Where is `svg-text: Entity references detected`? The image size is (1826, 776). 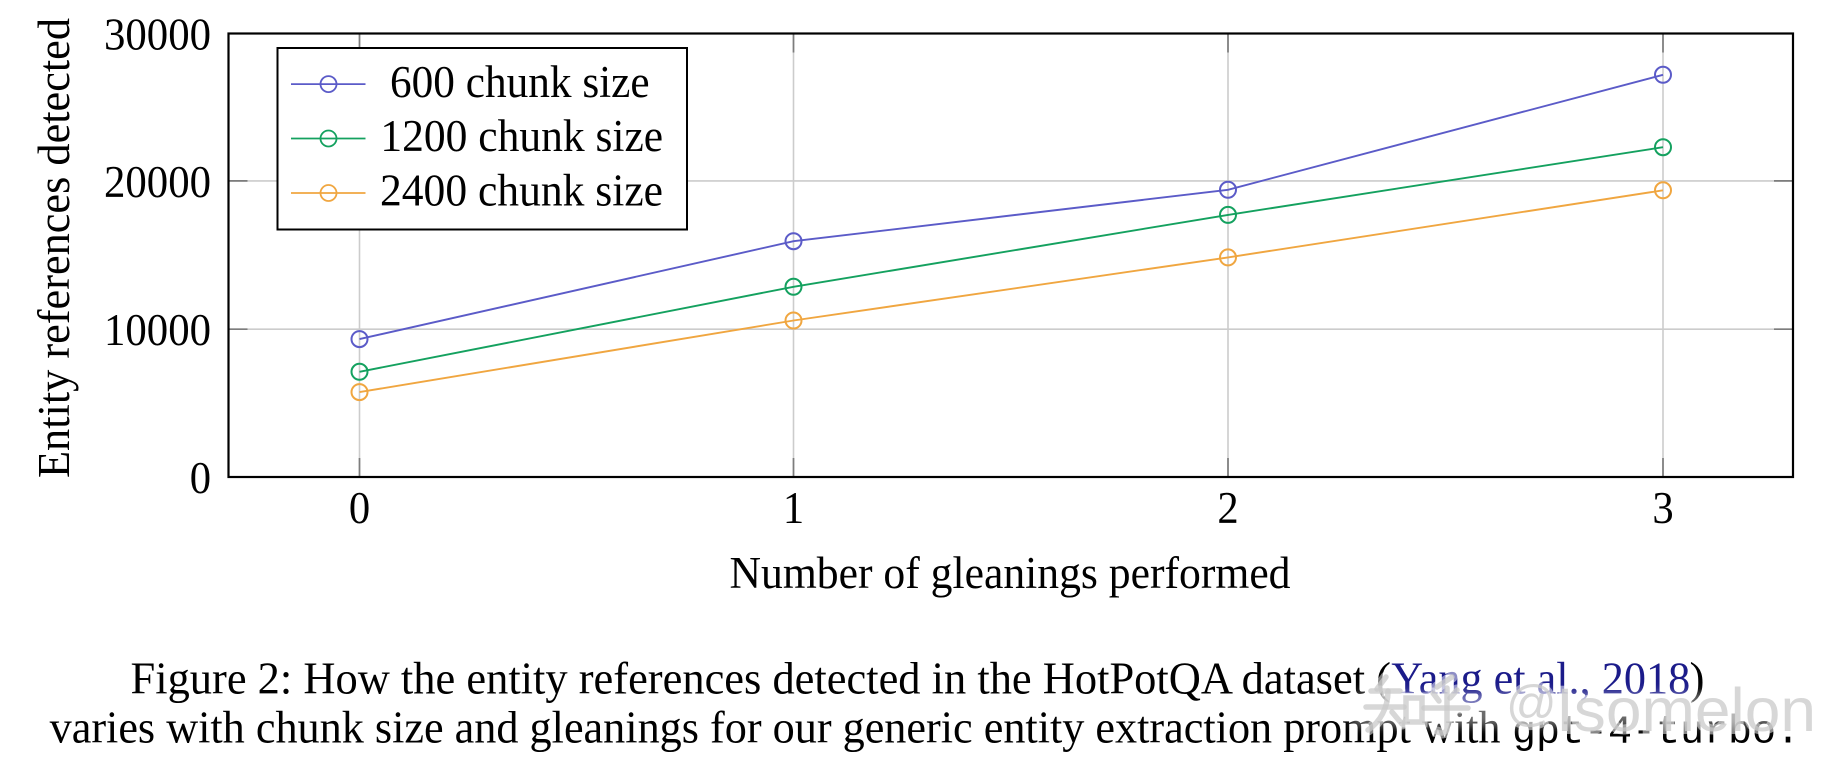 svg-text: Entity references detected is located at coordinates (54, 248).